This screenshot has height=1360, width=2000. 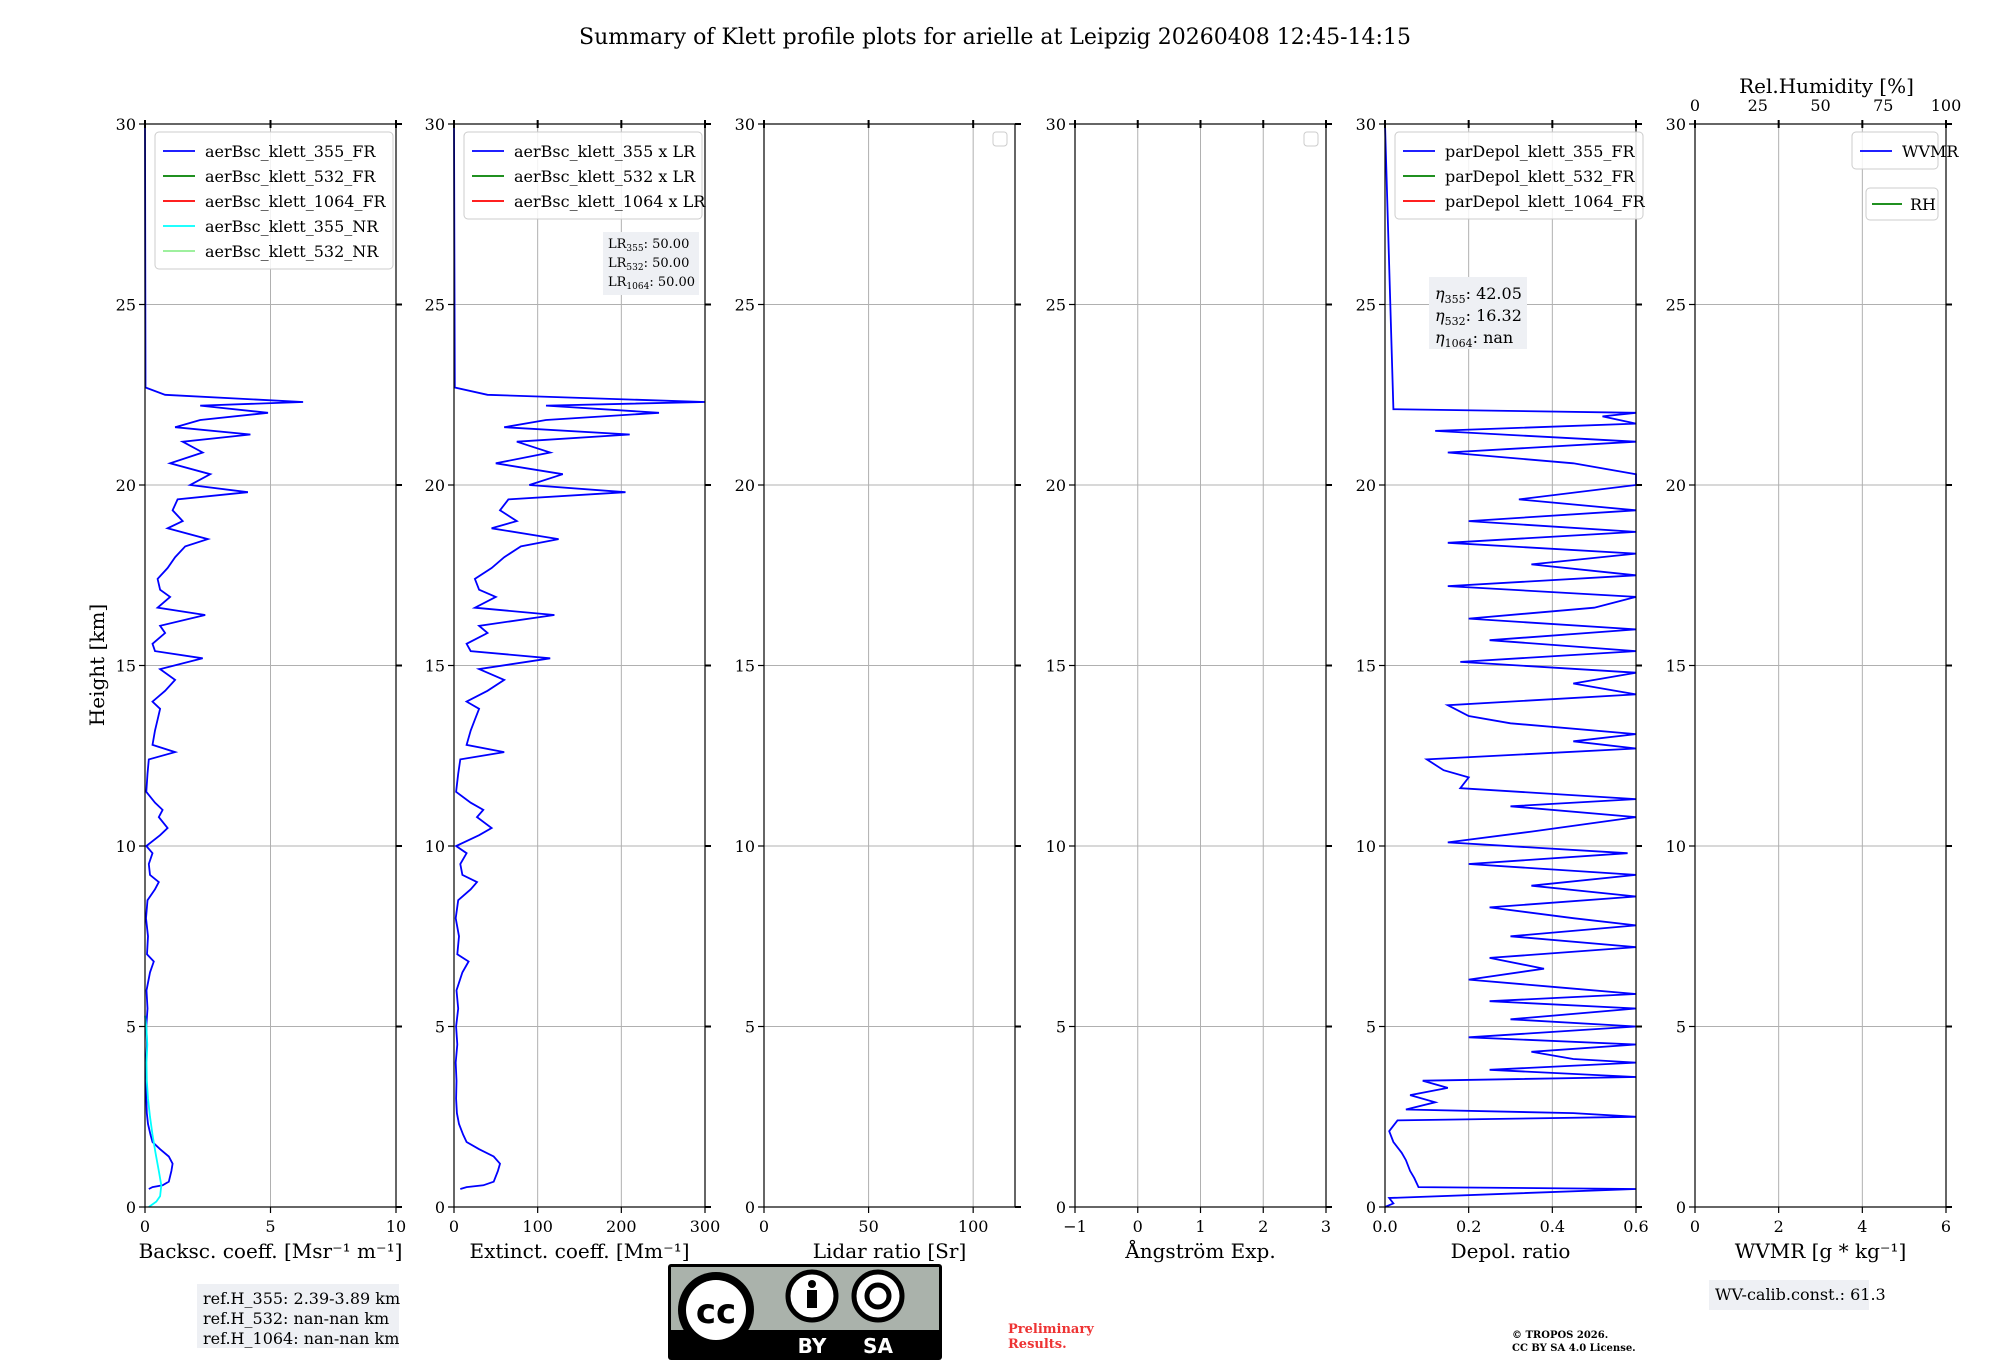 I want to click on legend-entry: aerBsc_klett_532_NR, so click(x=292, y=251).